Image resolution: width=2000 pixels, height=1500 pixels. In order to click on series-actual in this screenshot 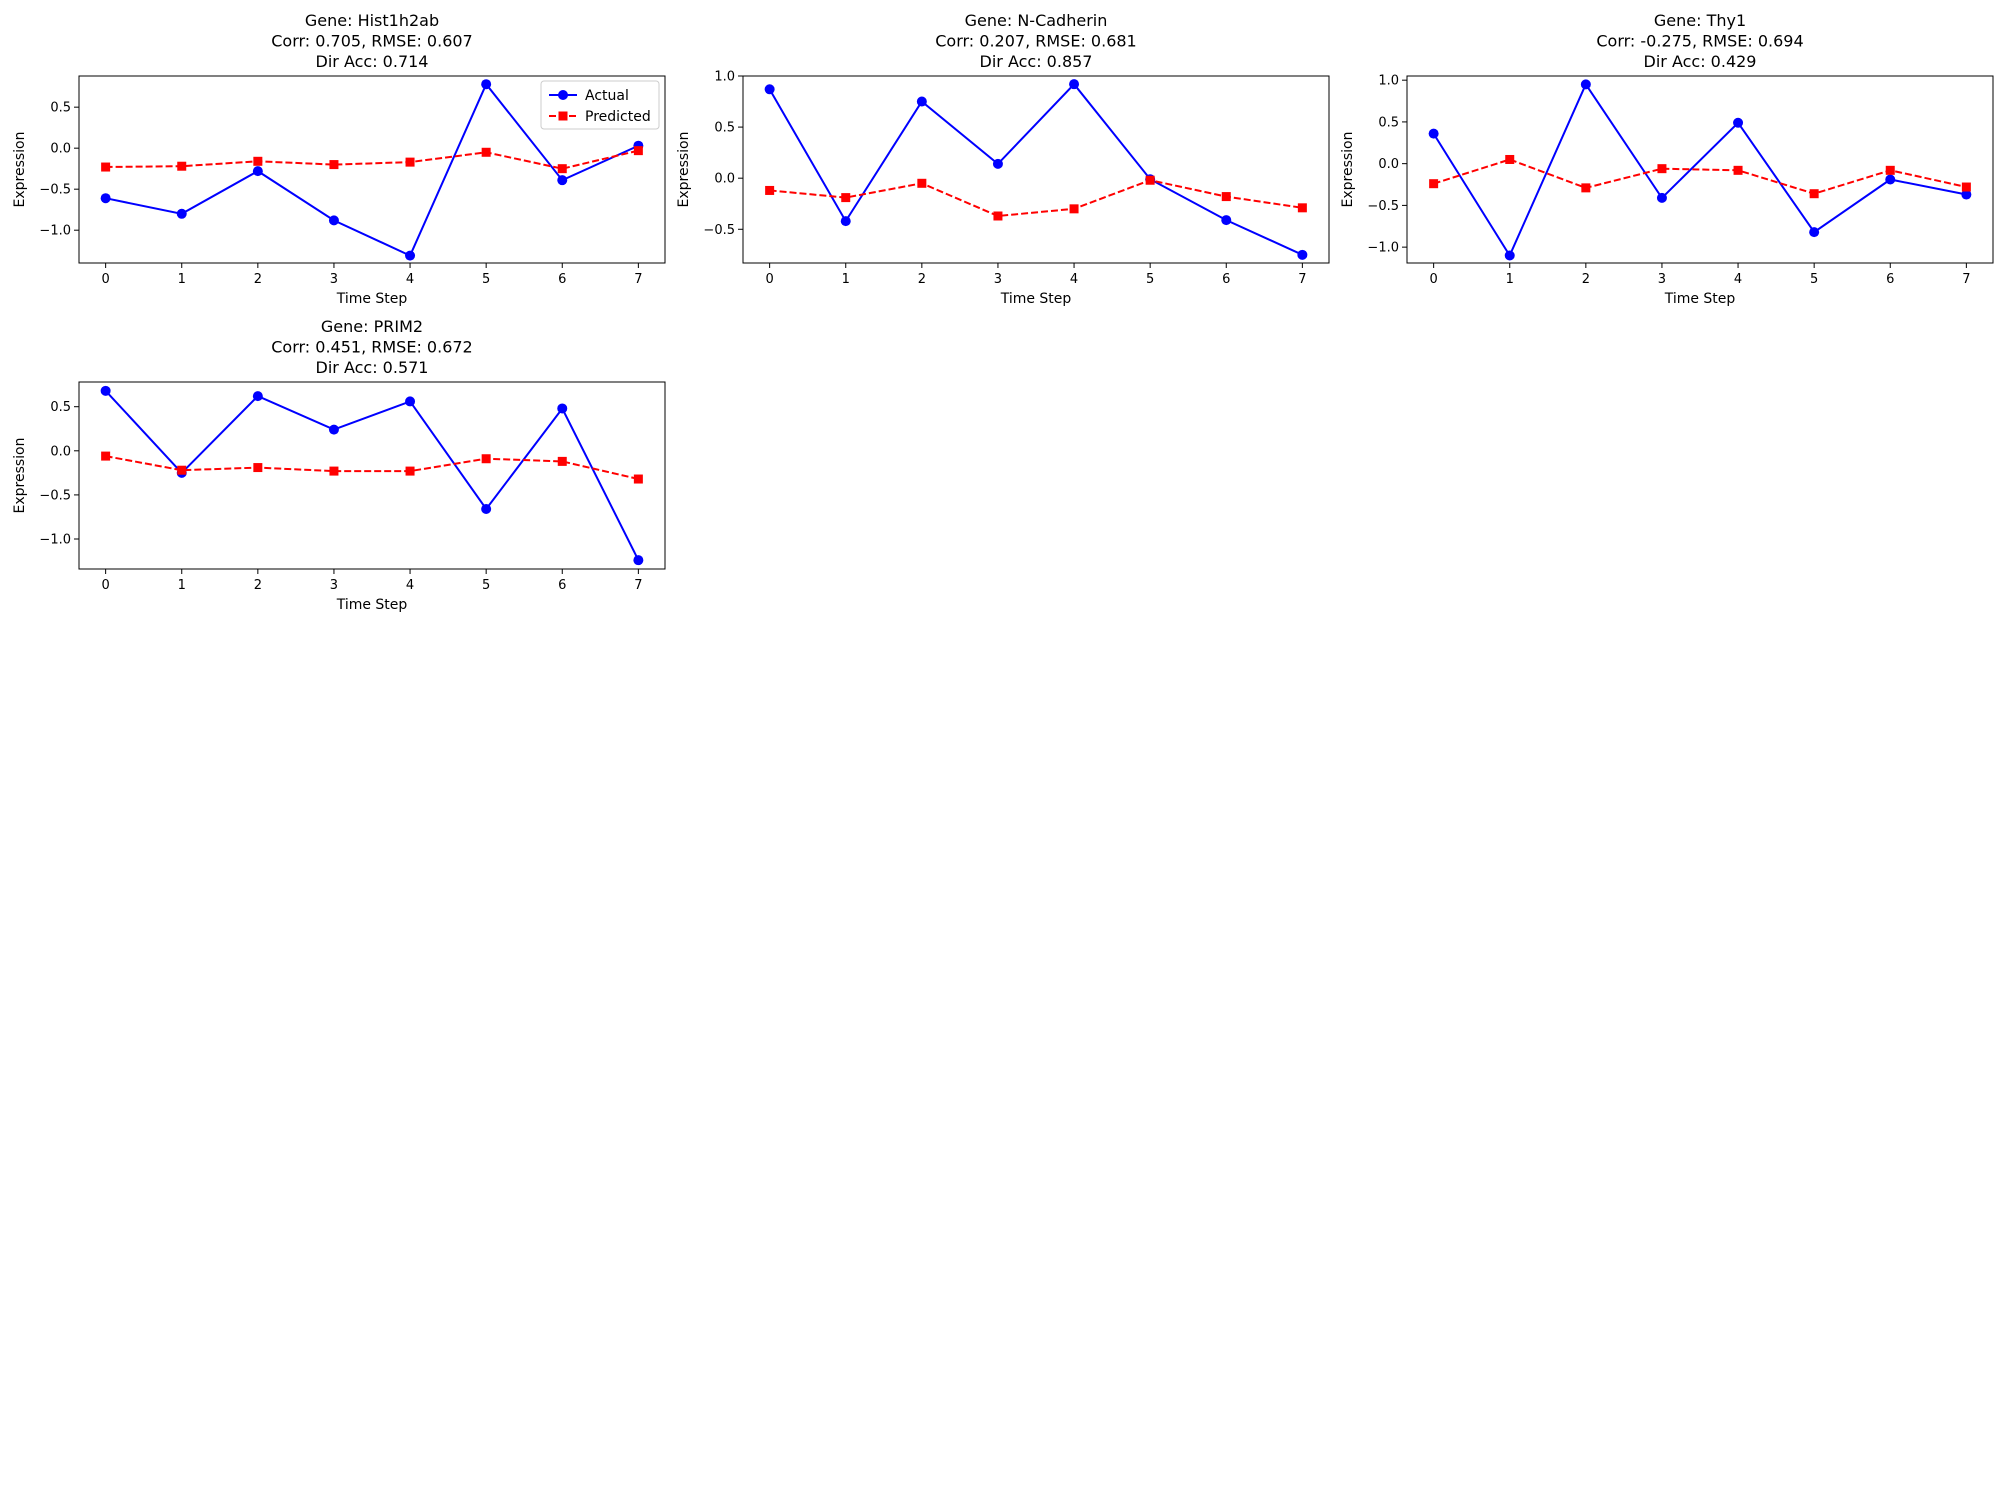, I will do `click(372, 170)`.